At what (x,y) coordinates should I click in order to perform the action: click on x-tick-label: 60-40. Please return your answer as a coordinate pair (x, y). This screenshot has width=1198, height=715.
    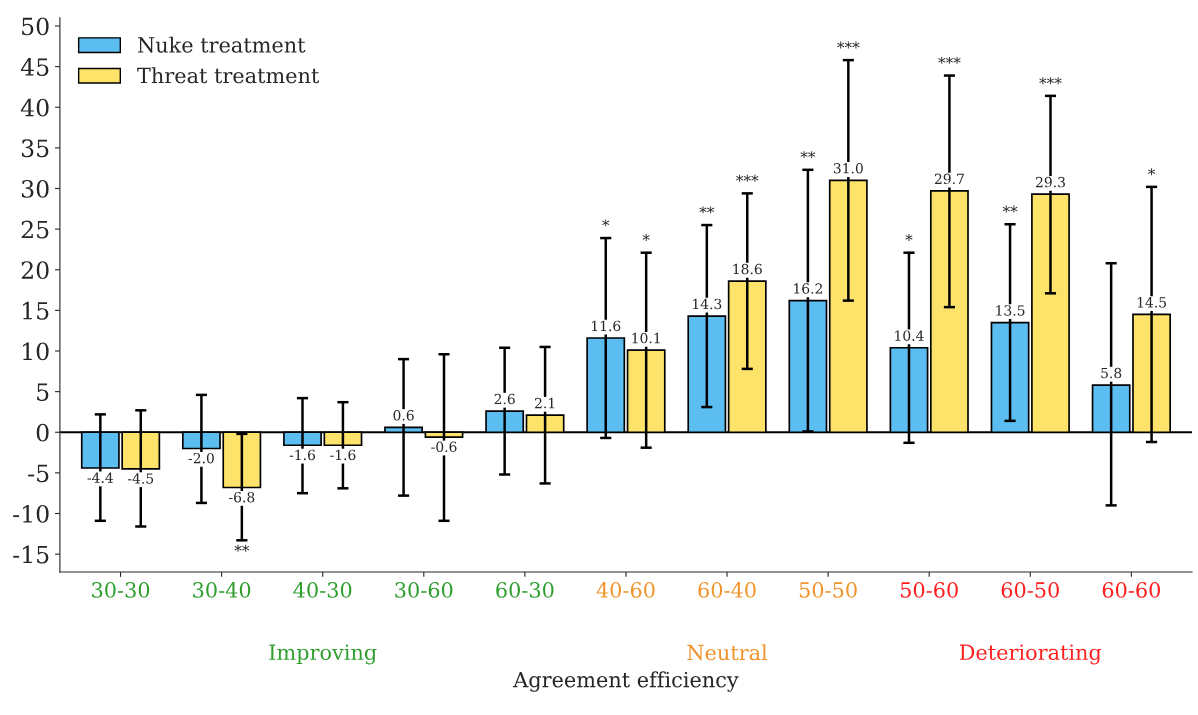
    Looking at the image, I should click on (727, 590).